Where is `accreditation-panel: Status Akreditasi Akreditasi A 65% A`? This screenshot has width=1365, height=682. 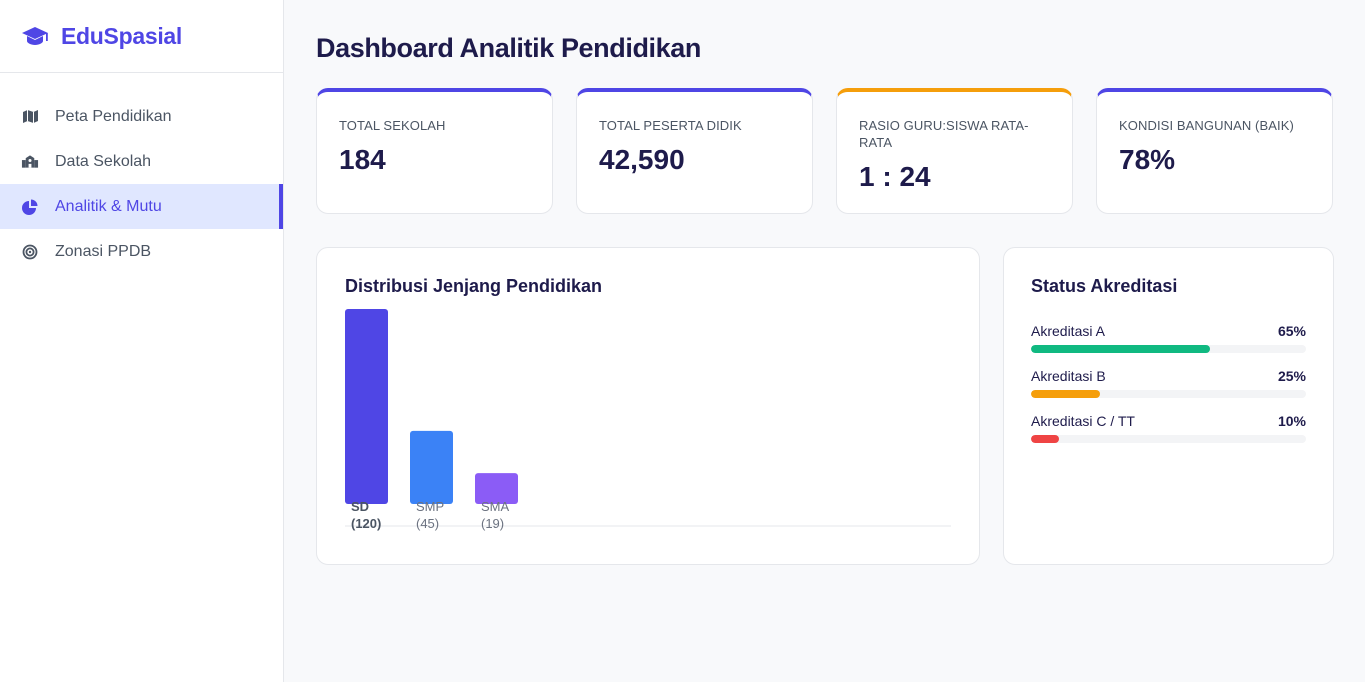
accreditation-panel: Status Akreditasi Akreditasi A 65% A is located at coordinates (1168, 406).